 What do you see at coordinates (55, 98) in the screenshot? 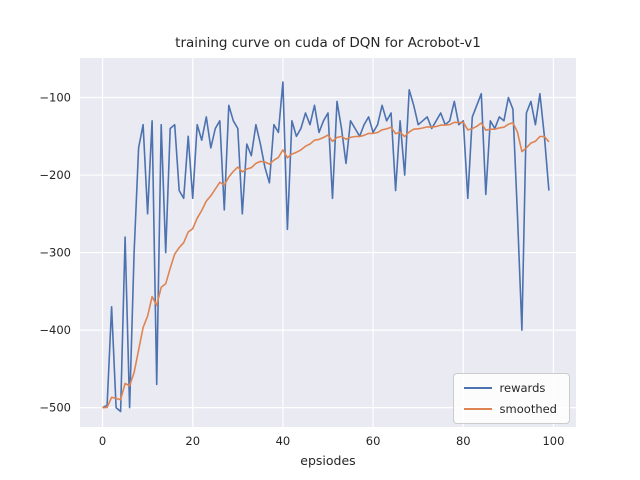
I see `y-tick-label: −100` at bounding box center [55, 98].